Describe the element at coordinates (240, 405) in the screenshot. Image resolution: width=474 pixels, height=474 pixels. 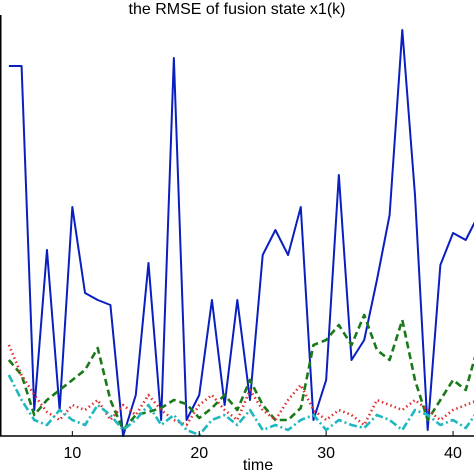
I see `data-line` at that location.